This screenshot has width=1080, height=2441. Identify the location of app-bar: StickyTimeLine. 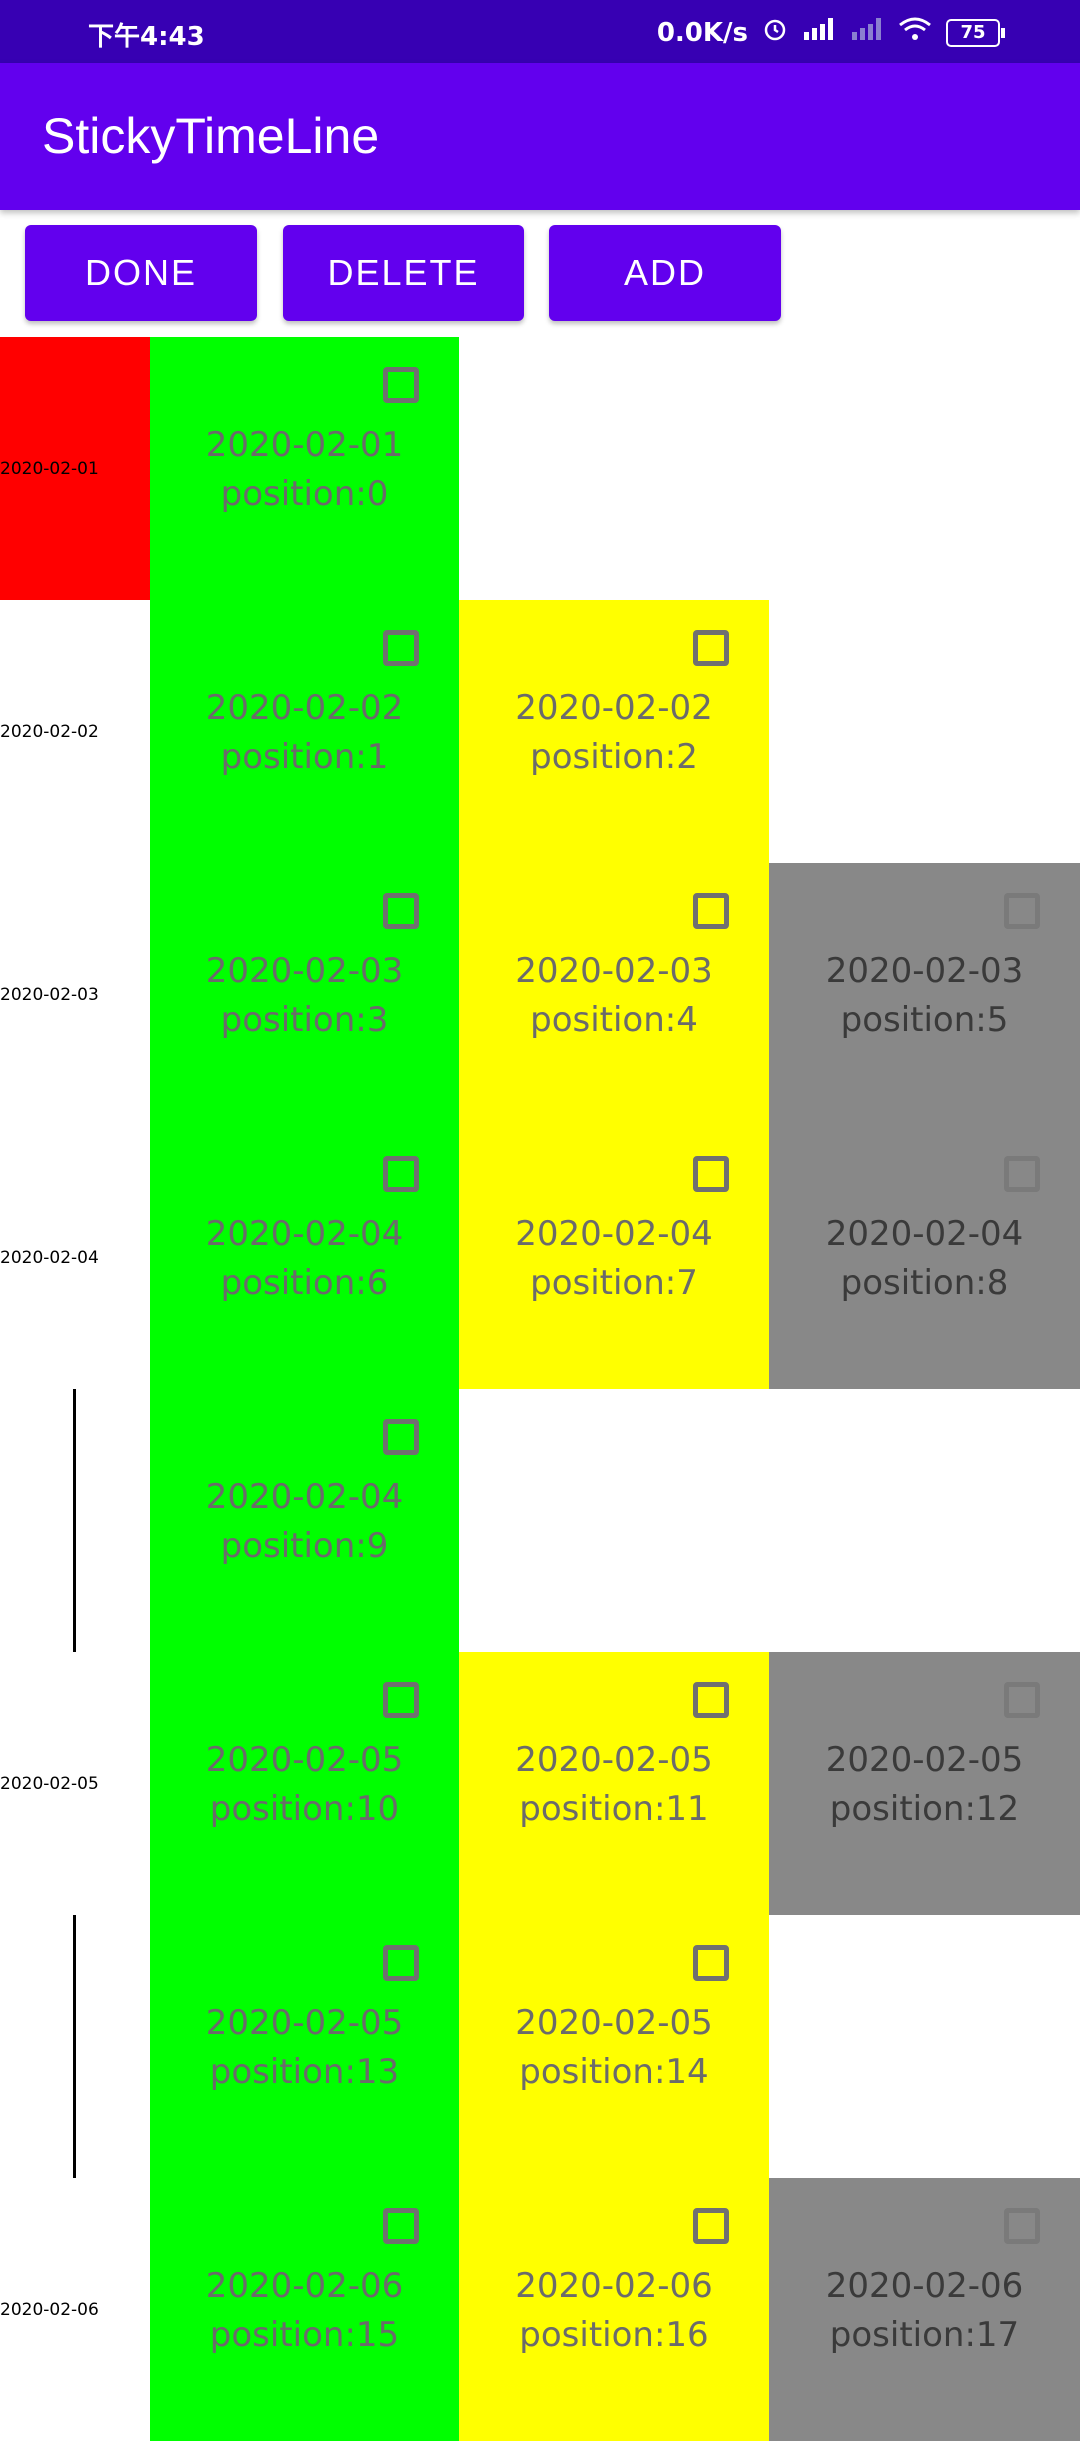
(540, 136).